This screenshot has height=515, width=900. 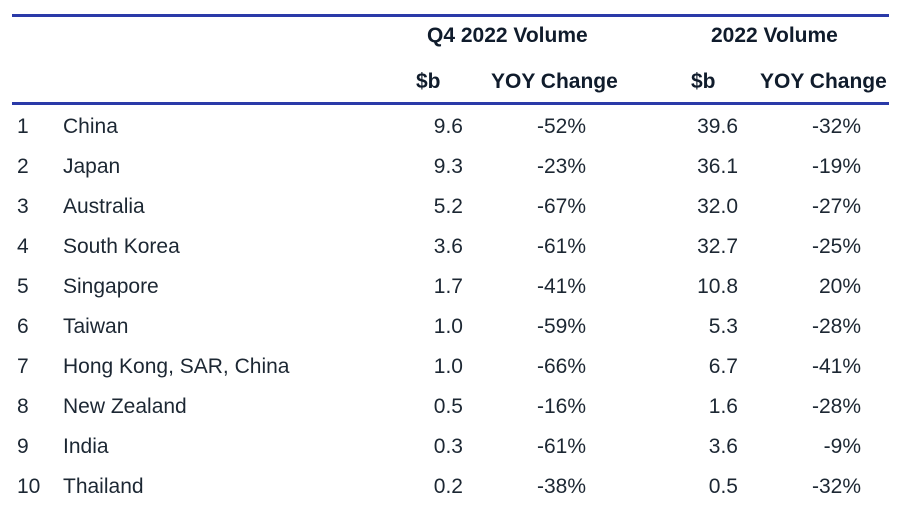 I want to click on year-value-cell: 10.8, so click(x=717, y=286).